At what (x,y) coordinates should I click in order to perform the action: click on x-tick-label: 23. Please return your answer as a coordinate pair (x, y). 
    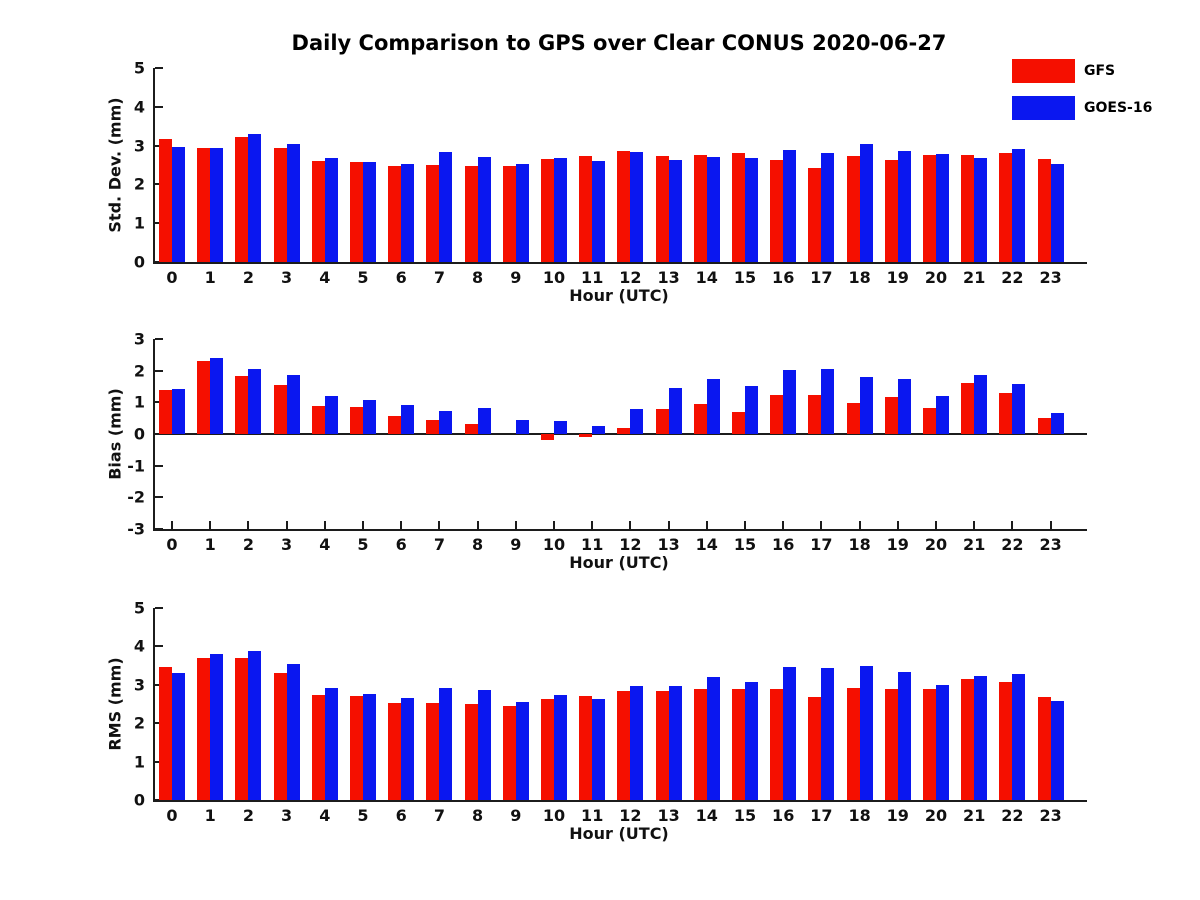
    Looking at the image, I should click on (1050, 815).